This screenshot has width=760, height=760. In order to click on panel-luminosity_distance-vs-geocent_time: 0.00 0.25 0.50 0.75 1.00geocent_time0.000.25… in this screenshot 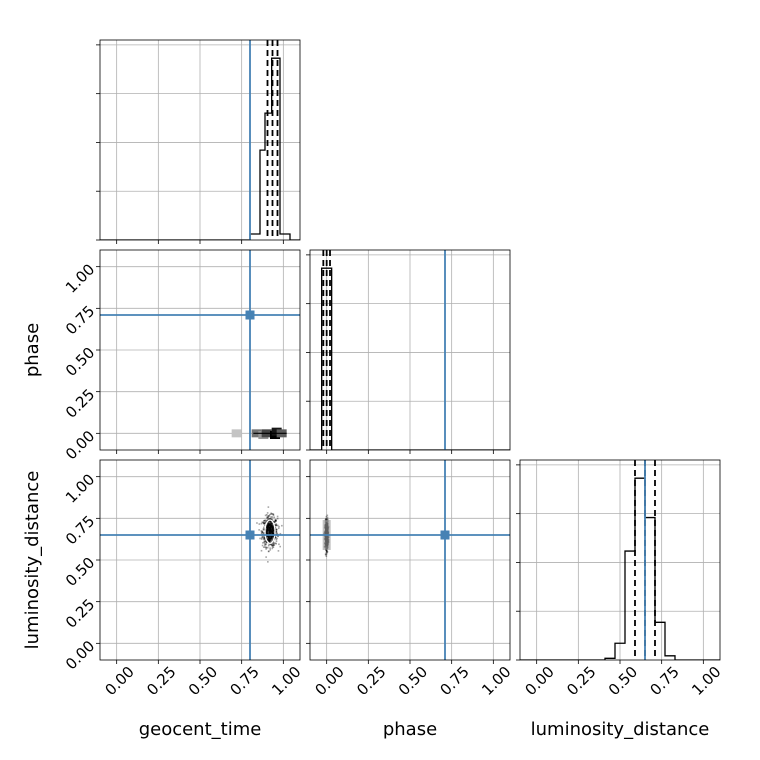, I will do `click(163, 599)`.